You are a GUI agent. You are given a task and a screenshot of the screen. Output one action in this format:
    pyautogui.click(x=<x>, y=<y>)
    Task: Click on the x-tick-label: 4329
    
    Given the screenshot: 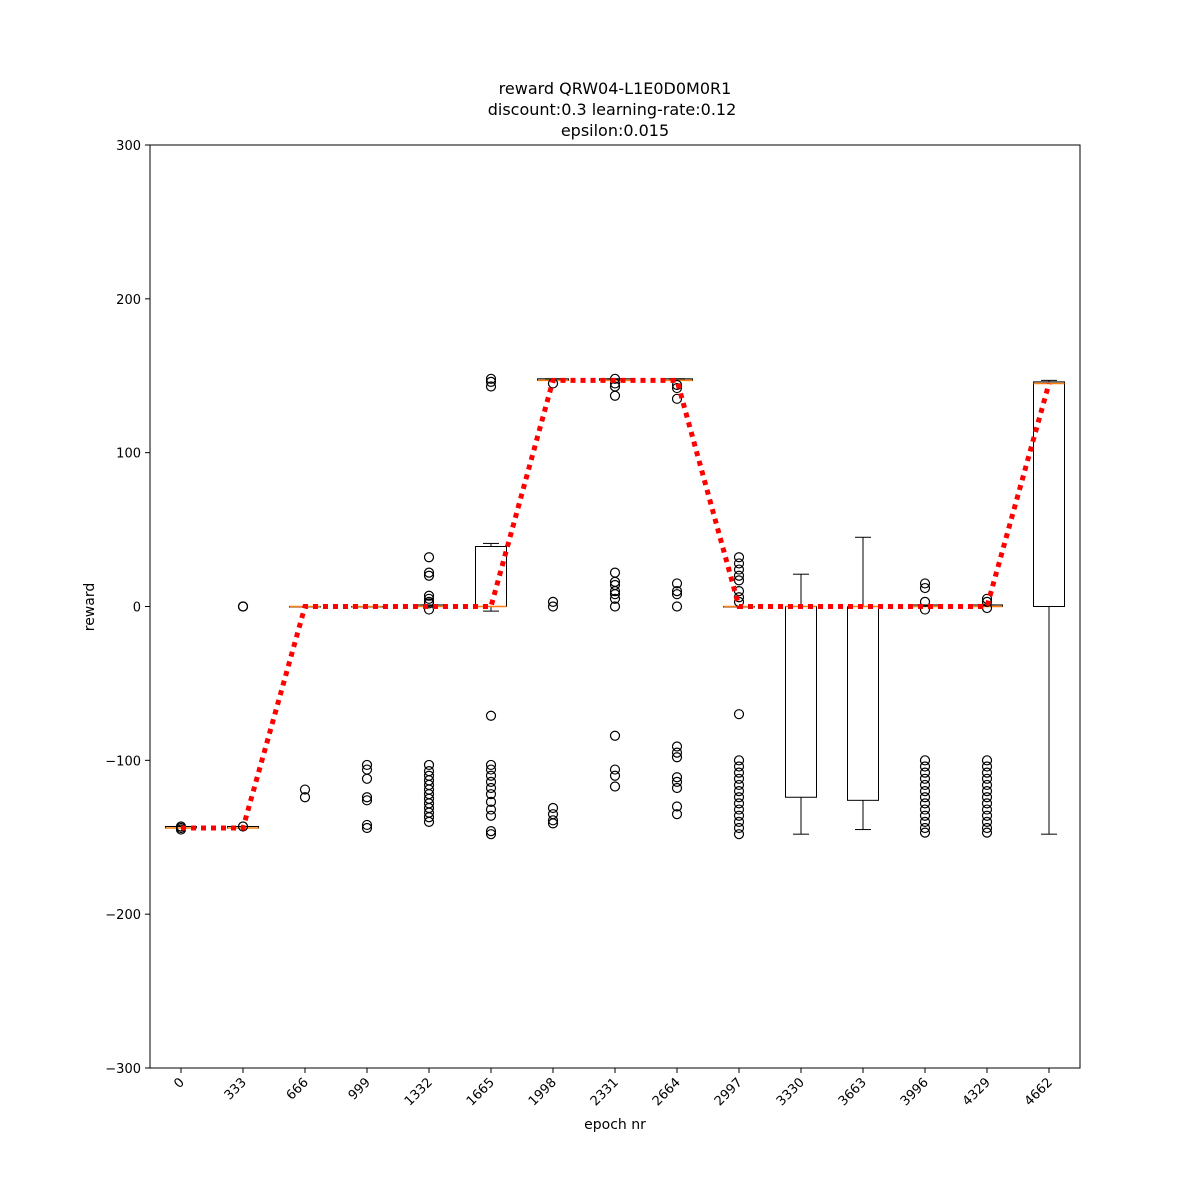 What is the action you would take?
    pyautogui.click(x=977, y=1092)
    